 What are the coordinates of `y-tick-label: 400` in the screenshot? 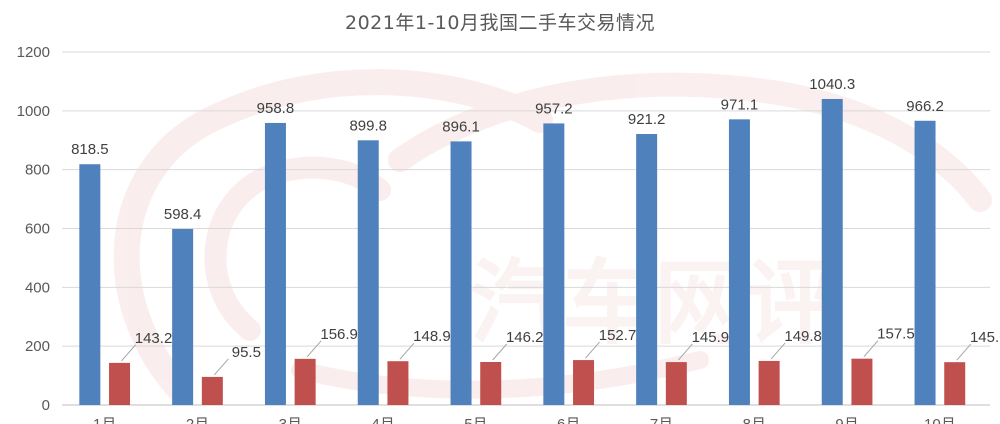 It's located at (37, 287).